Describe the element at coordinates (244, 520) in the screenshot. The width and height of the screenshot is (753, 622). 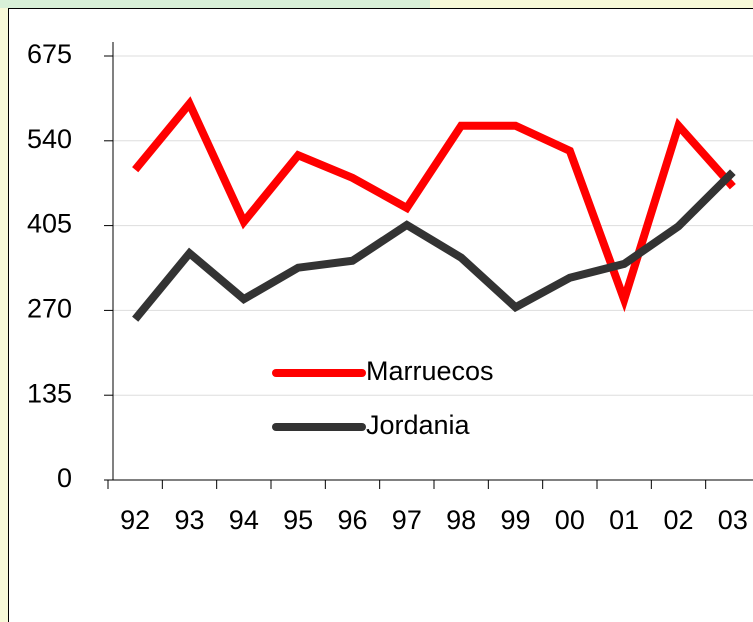
I see `x-tick-label: 94` at that location.